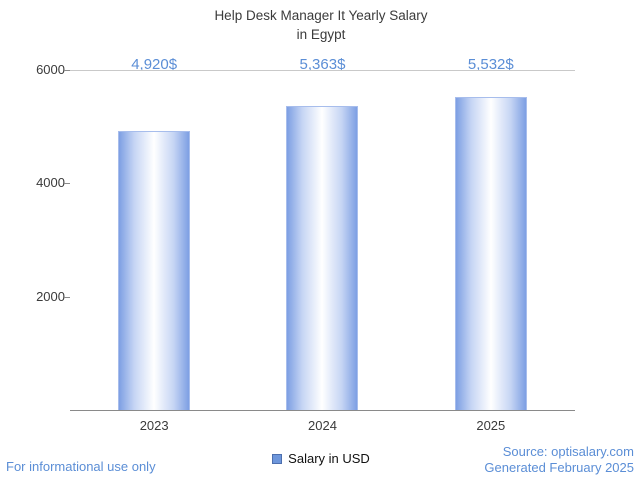 This screenshot has width=642, height=482. I want to click on x-label-2024: 2024, so click(322, 425).